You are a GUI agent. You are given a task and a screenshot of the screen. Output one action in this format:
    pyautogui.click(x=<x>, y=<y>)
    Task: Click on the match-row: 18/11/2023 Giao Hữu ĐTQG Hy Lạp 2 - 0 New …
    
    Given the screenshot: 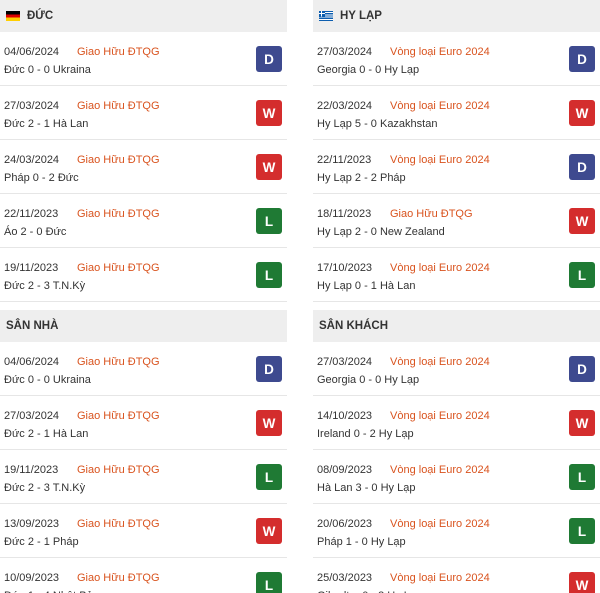 What is the action you would take?
    pyautogui.click(x=456, y=221)
    